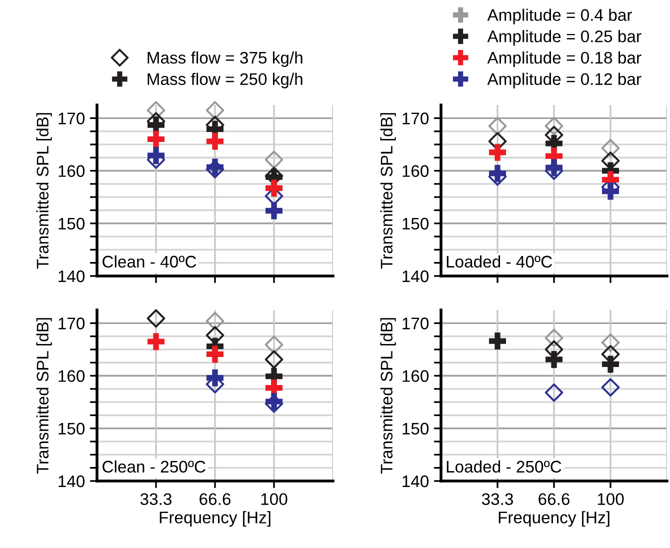 Image resolution: width=670 pixels, height=548 pixels. I want to click on legend-label: Amplitude = 0.12 bar, so click(564, 80).